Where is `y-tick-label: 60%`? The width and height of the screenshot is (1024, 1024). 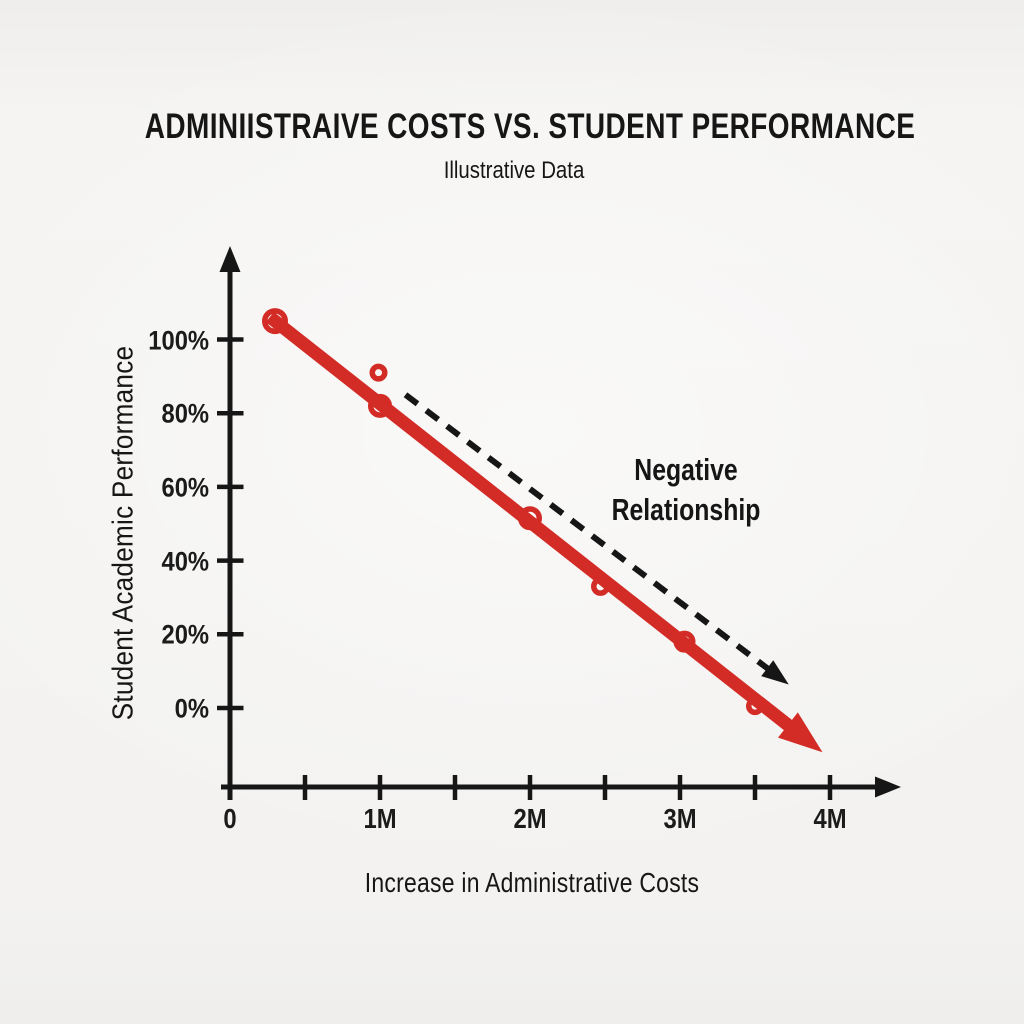
y-tick-label: 60% is located at coordinates (185, 487).